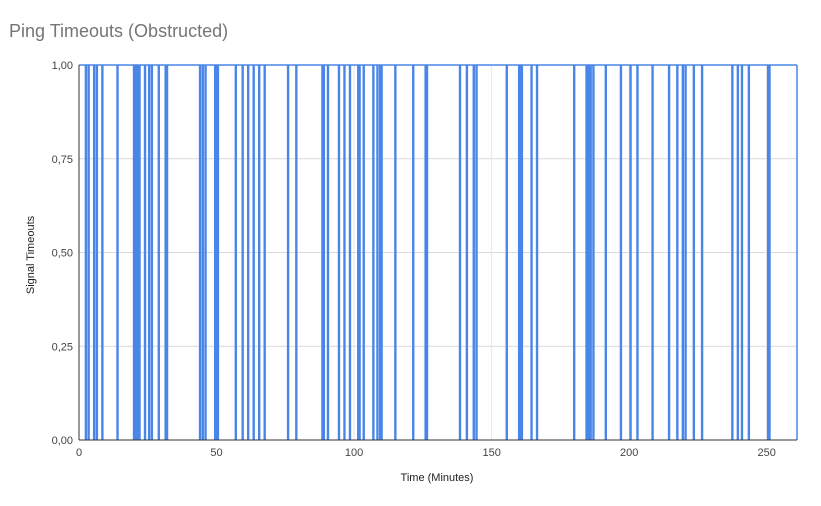 This screenshot has height=506, width=821. I want to click on x-tick-label: 0, so click(79, 453).